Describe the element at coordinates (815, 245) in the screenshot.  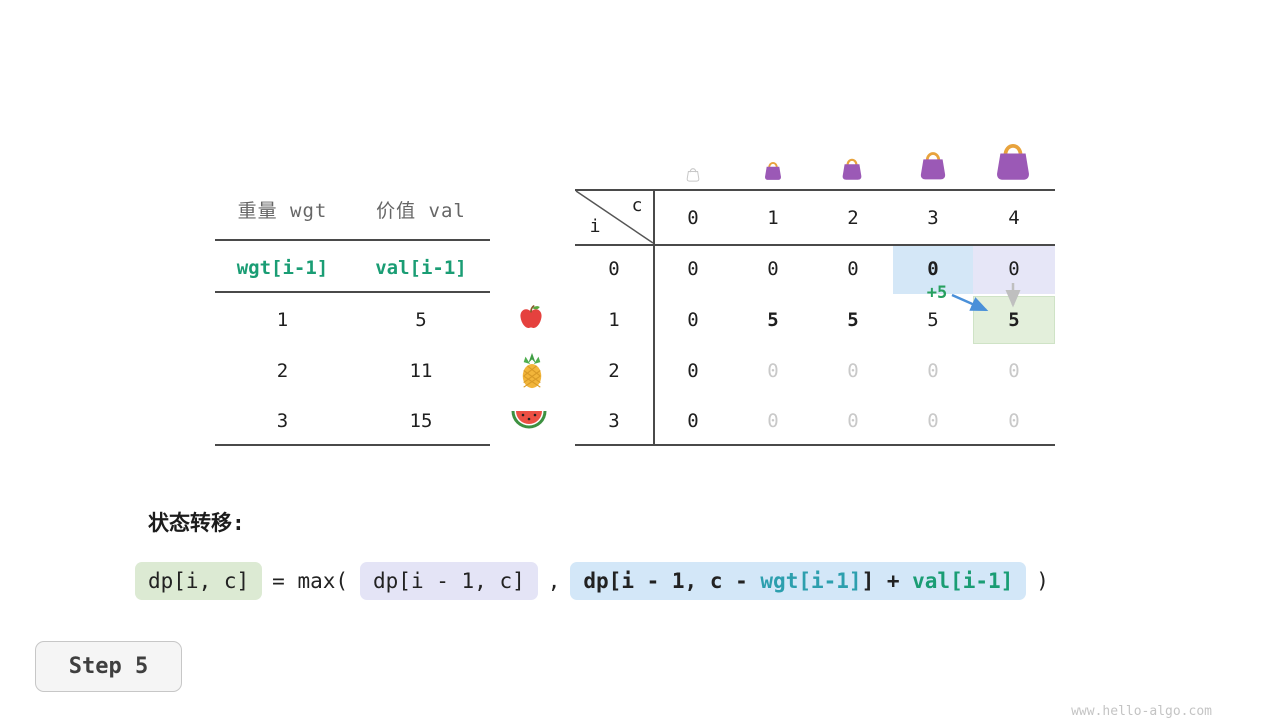
I see `dp-table-divider-header` at that location.